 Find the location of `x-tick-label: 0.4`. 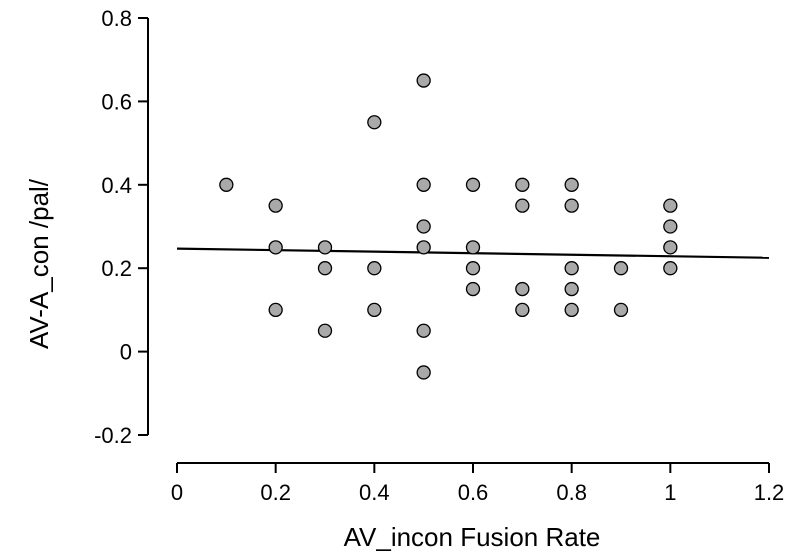

x-tick-label: 0.4 is located at coordinates (374, 492).